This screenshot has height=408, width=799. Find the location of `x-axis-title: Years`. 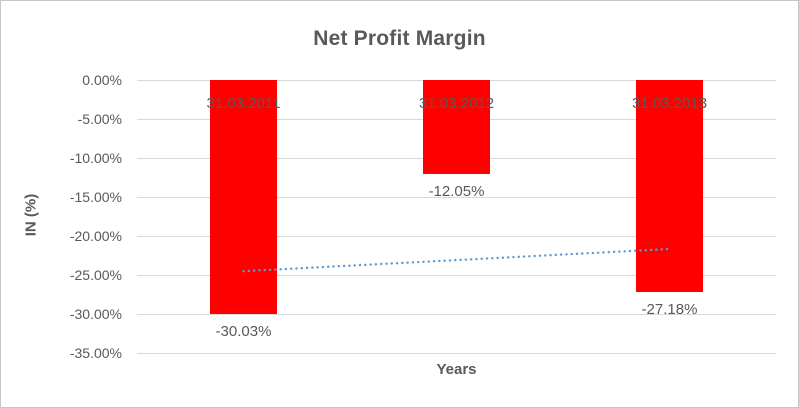

x-axis-title: Years is located at coordinates (456, 369).